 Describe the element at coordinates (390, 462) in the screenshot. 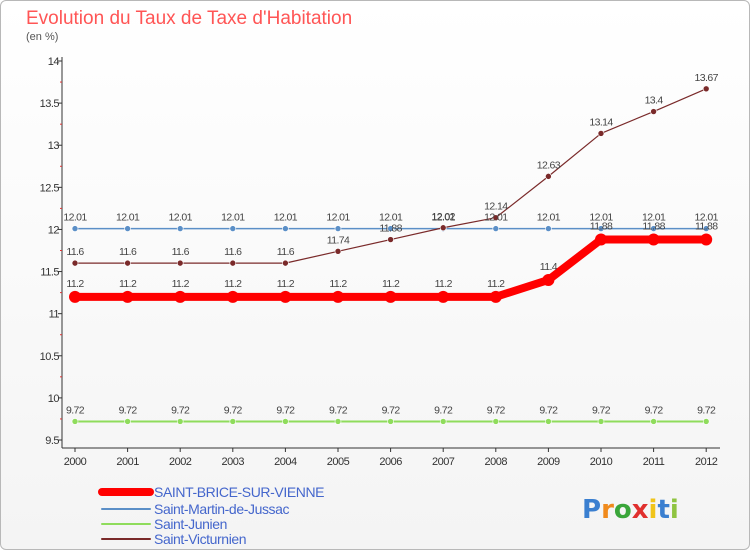

I see `x-tick-label: 2006` at that location.